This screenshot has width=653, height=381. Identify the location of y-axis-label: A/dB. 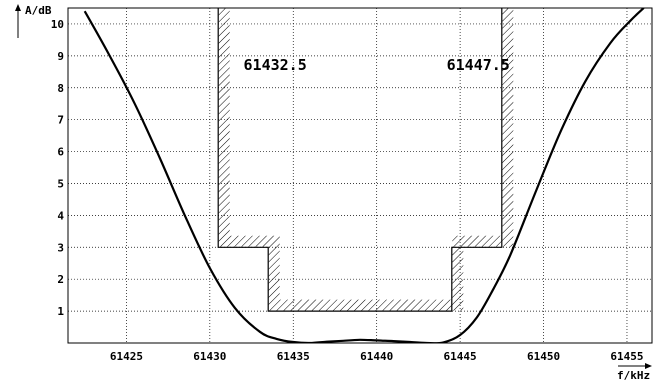
(38, 10).